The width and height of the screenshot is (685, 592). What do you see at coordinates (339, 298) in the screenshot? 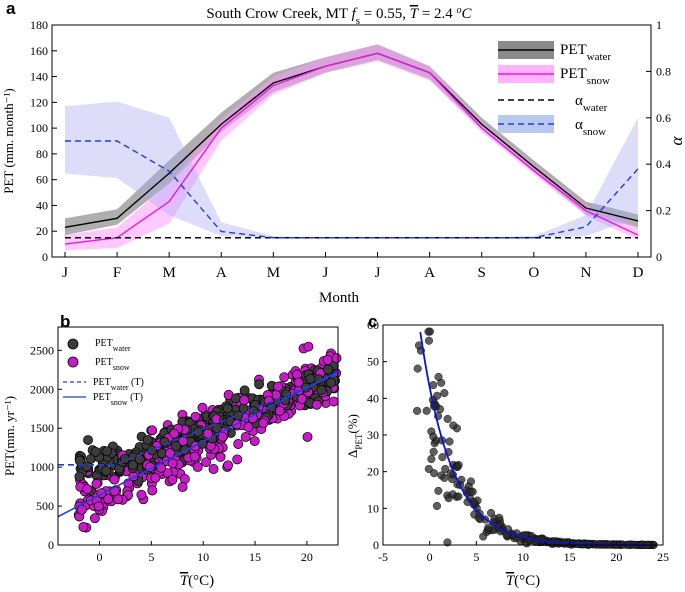
I see `panel-a-x-label: Month` at bounding box center [339, 298].